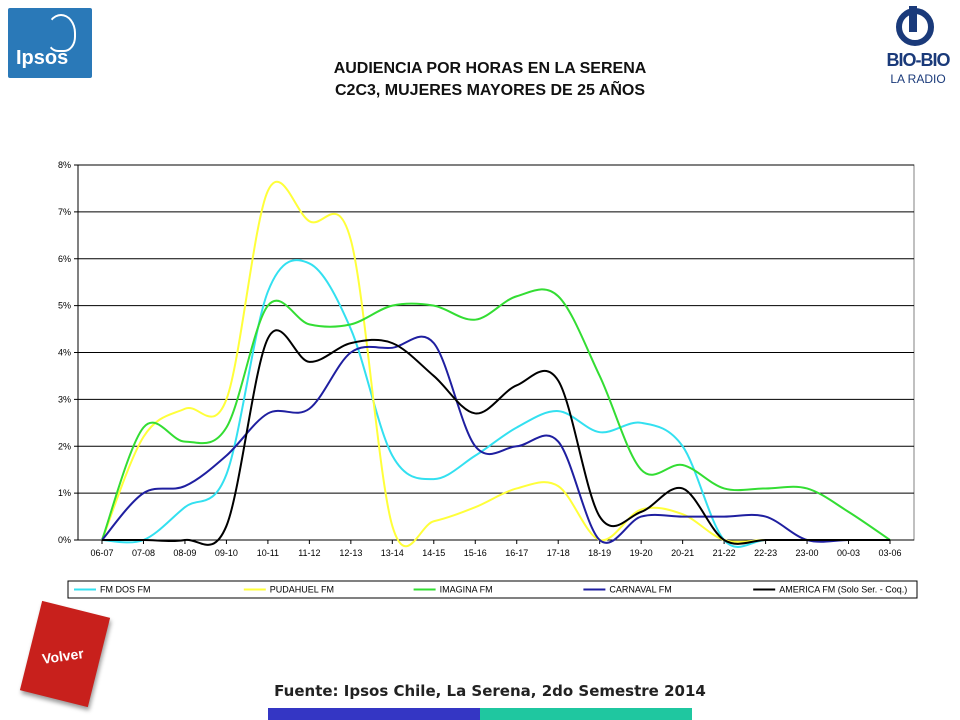  I want to click on x-tick-label: 06-07, so click(101, 553).